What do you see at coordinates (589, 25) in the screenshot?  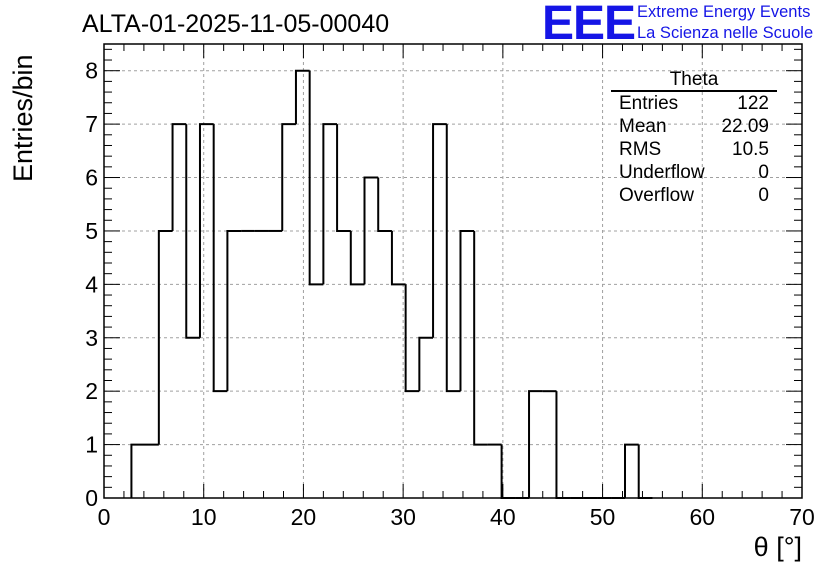 I see `eee-logo: EEE` at bounding box center [589, 25].